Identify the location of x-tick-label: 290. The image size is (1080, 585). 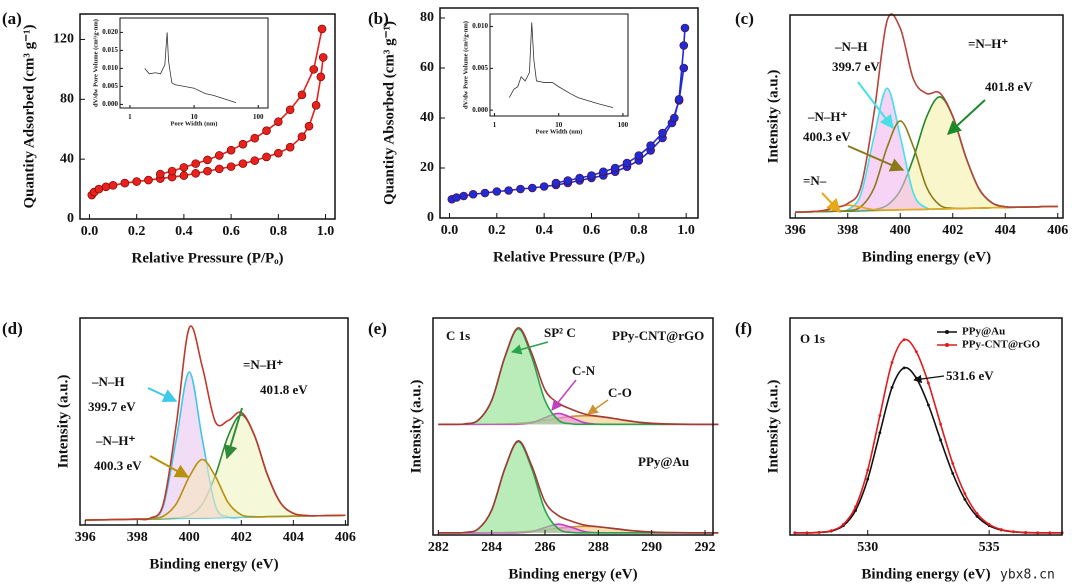
(651, 547).